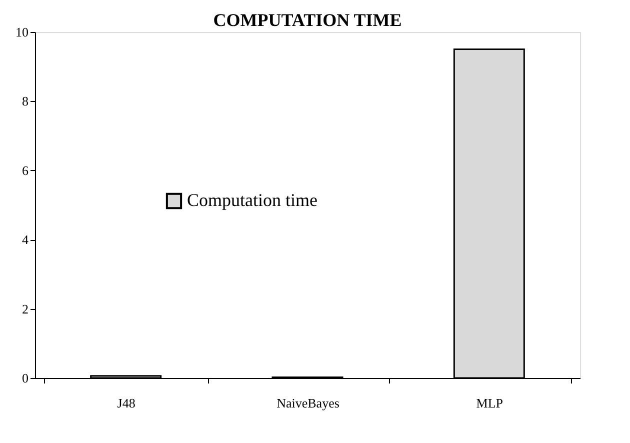  I want to click on chart-title: COMPUTATION TIME, so click(307, 20).